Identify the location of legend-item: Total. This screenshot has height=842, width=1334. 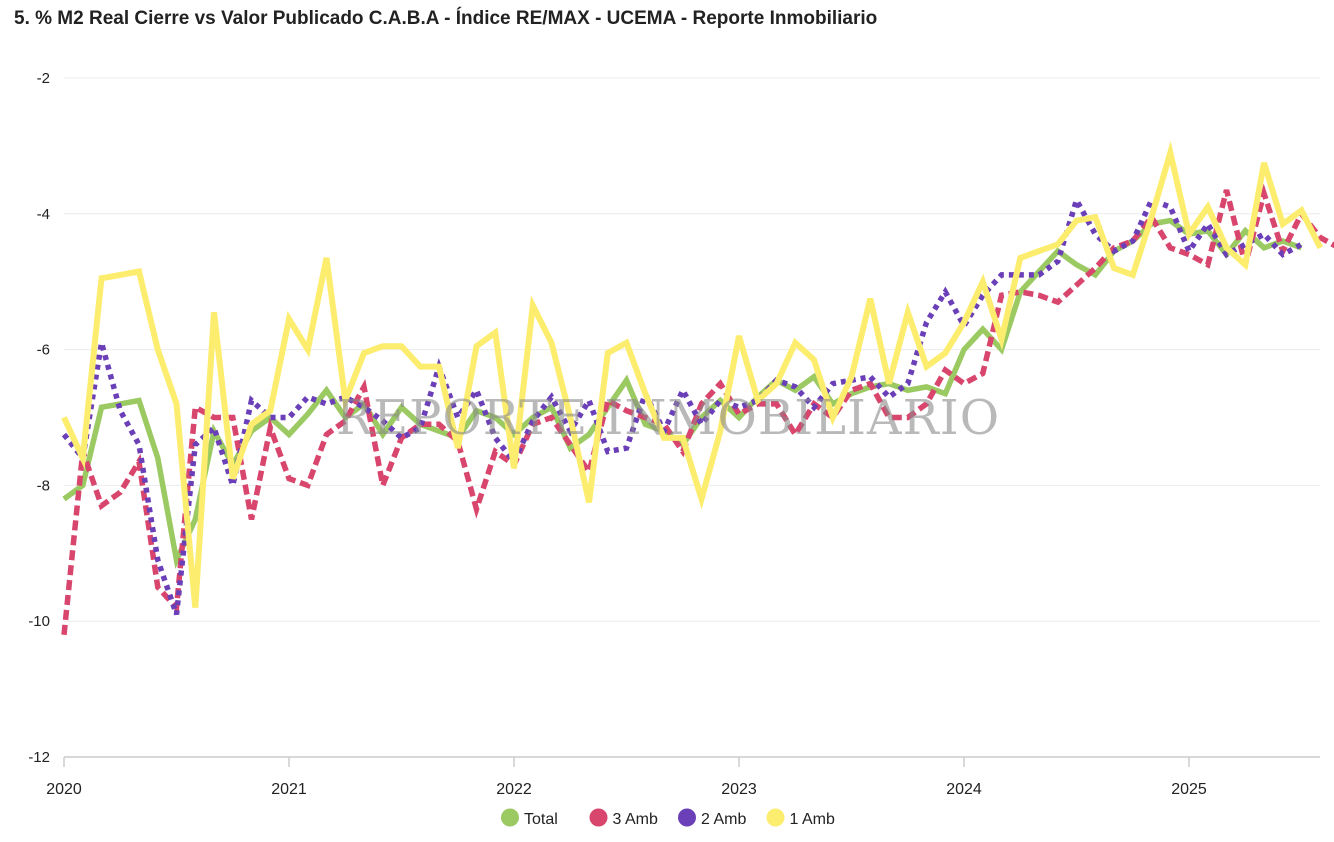
(529, 818).